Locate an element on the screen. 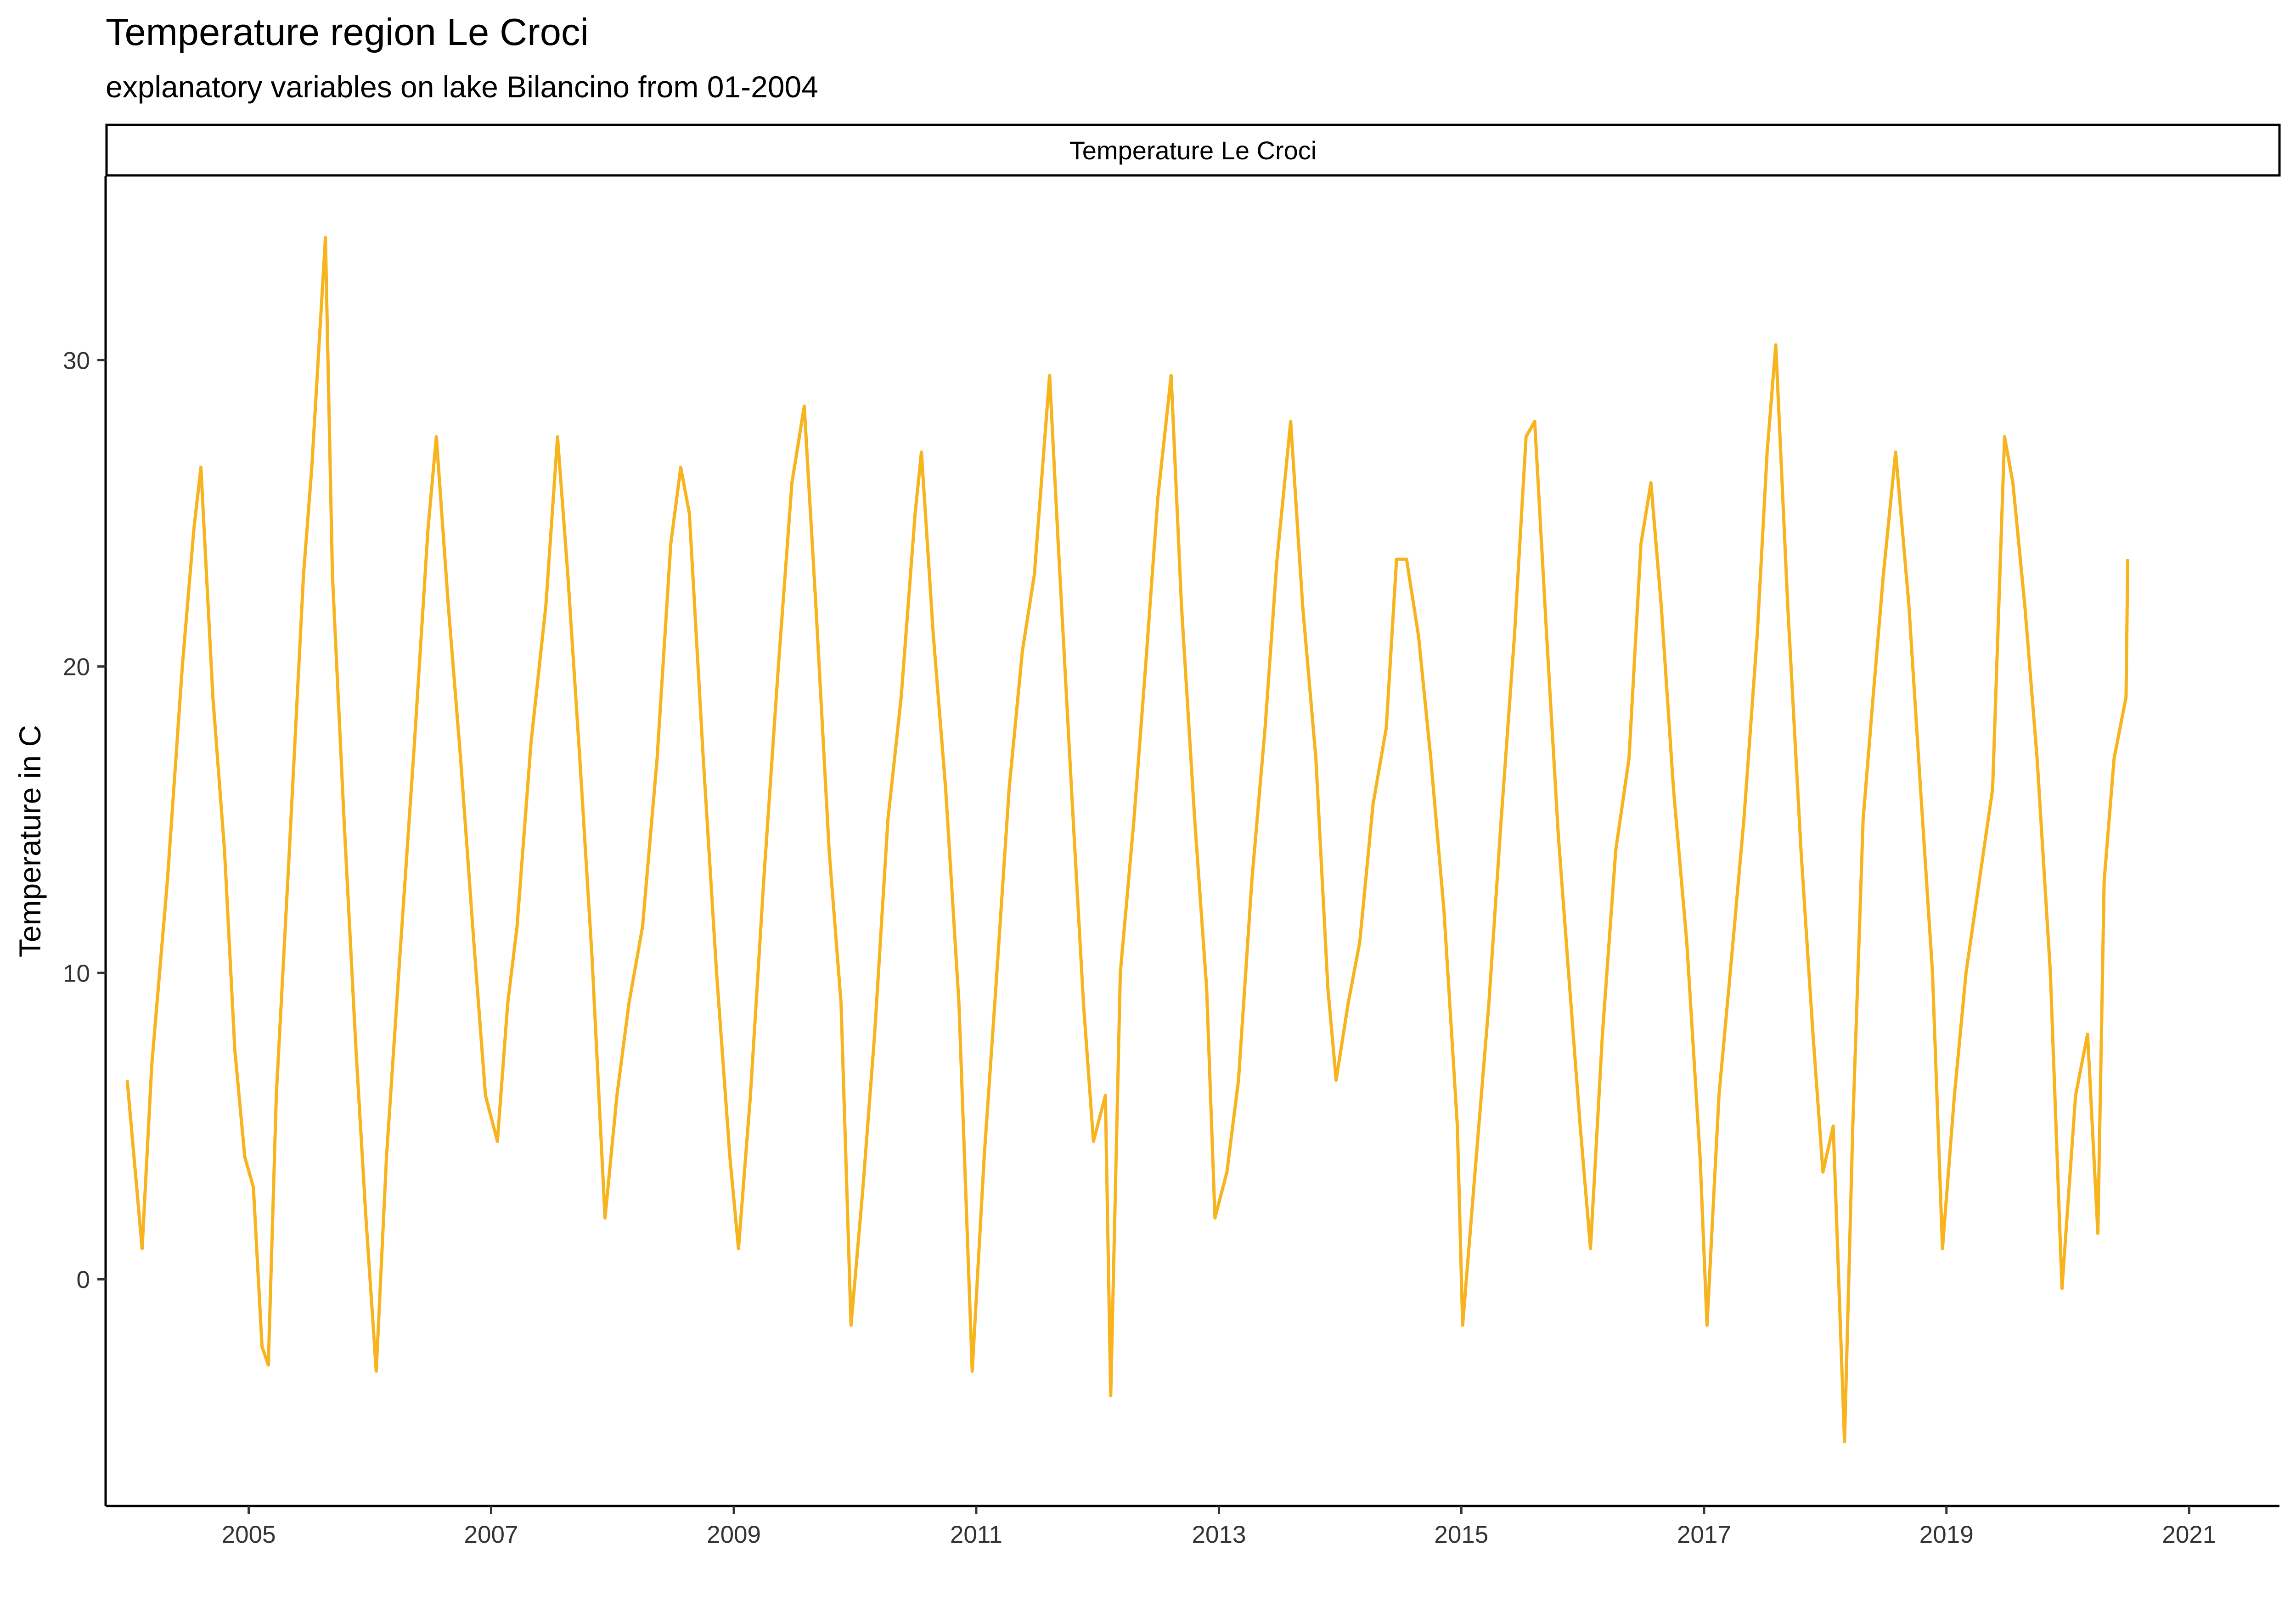 This screenshot has height=1607, width=2296. x-tick-label: 2005 is located at coordinates (249, 1534).